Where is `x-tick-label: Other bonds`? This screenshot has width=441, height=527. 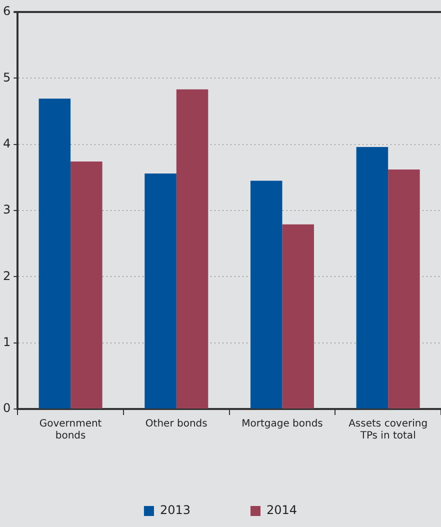 x-tick-label: Other bonds is located at coordinates (176, 424).